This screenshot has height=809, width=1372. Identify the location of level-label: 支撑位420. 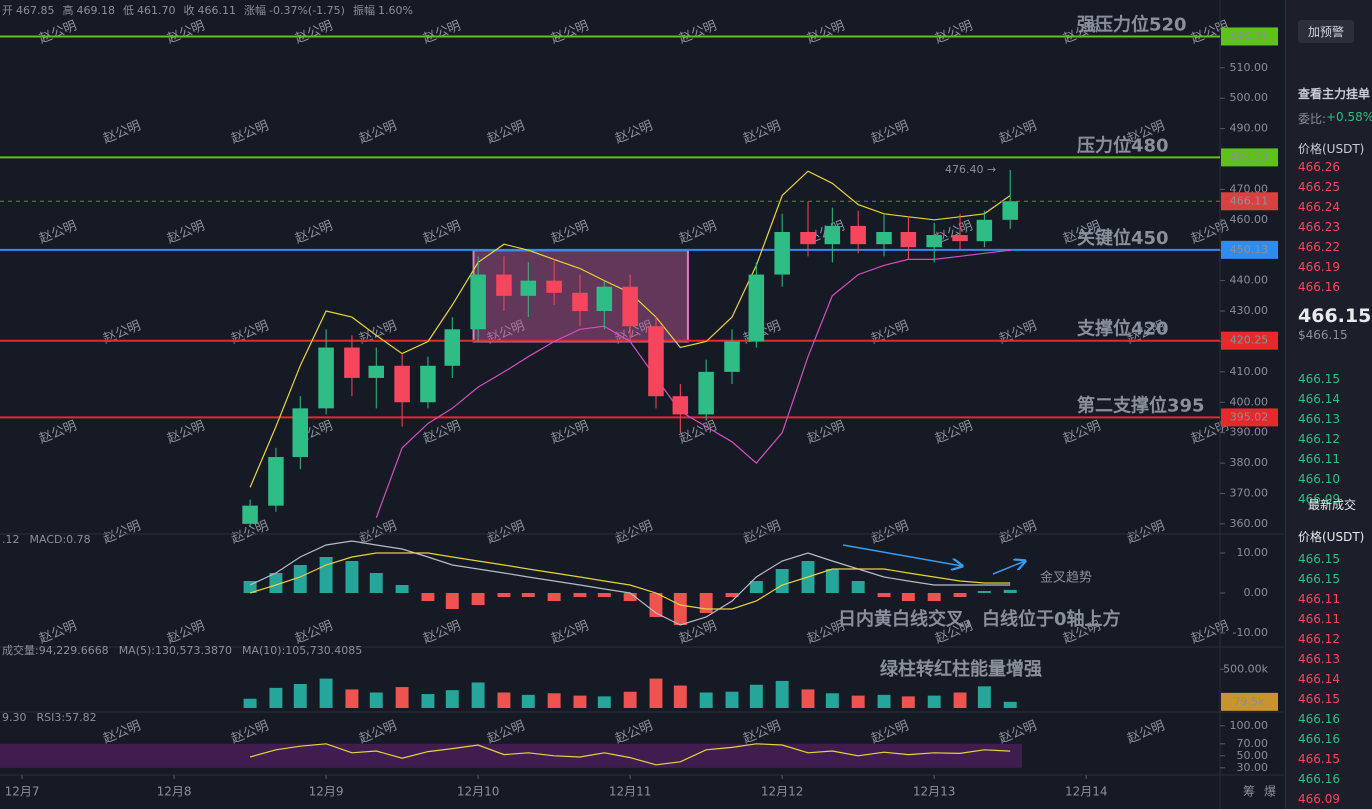
(1122, 329).